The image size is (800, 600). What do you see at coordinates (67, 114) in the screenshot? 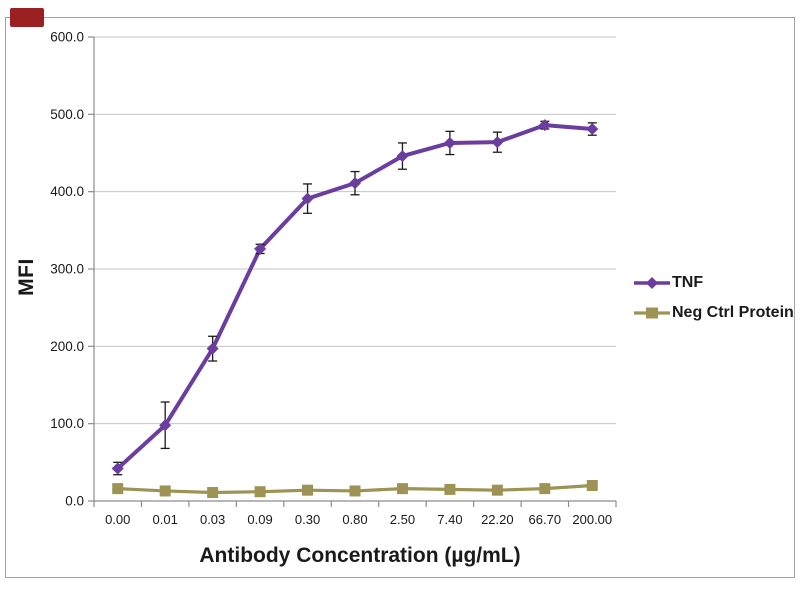
I see `y-tick-label: 500.0` at bounding box center [67, 114].